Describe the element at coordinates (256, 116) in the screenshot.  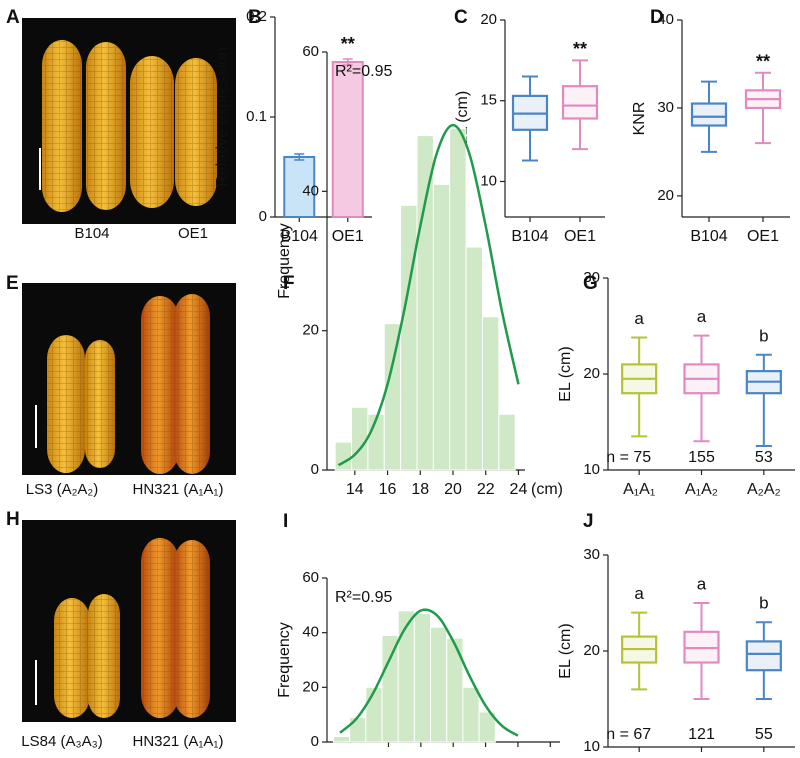
I see `y-tick-label: 0.1` at that location.